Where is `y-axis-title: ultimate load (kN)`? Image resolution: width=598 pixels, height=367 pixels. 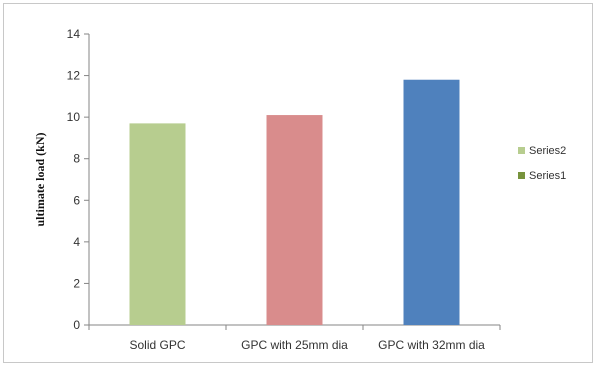 y-axis-title: ultimate load (kN) is located at coordinates (40, 180).